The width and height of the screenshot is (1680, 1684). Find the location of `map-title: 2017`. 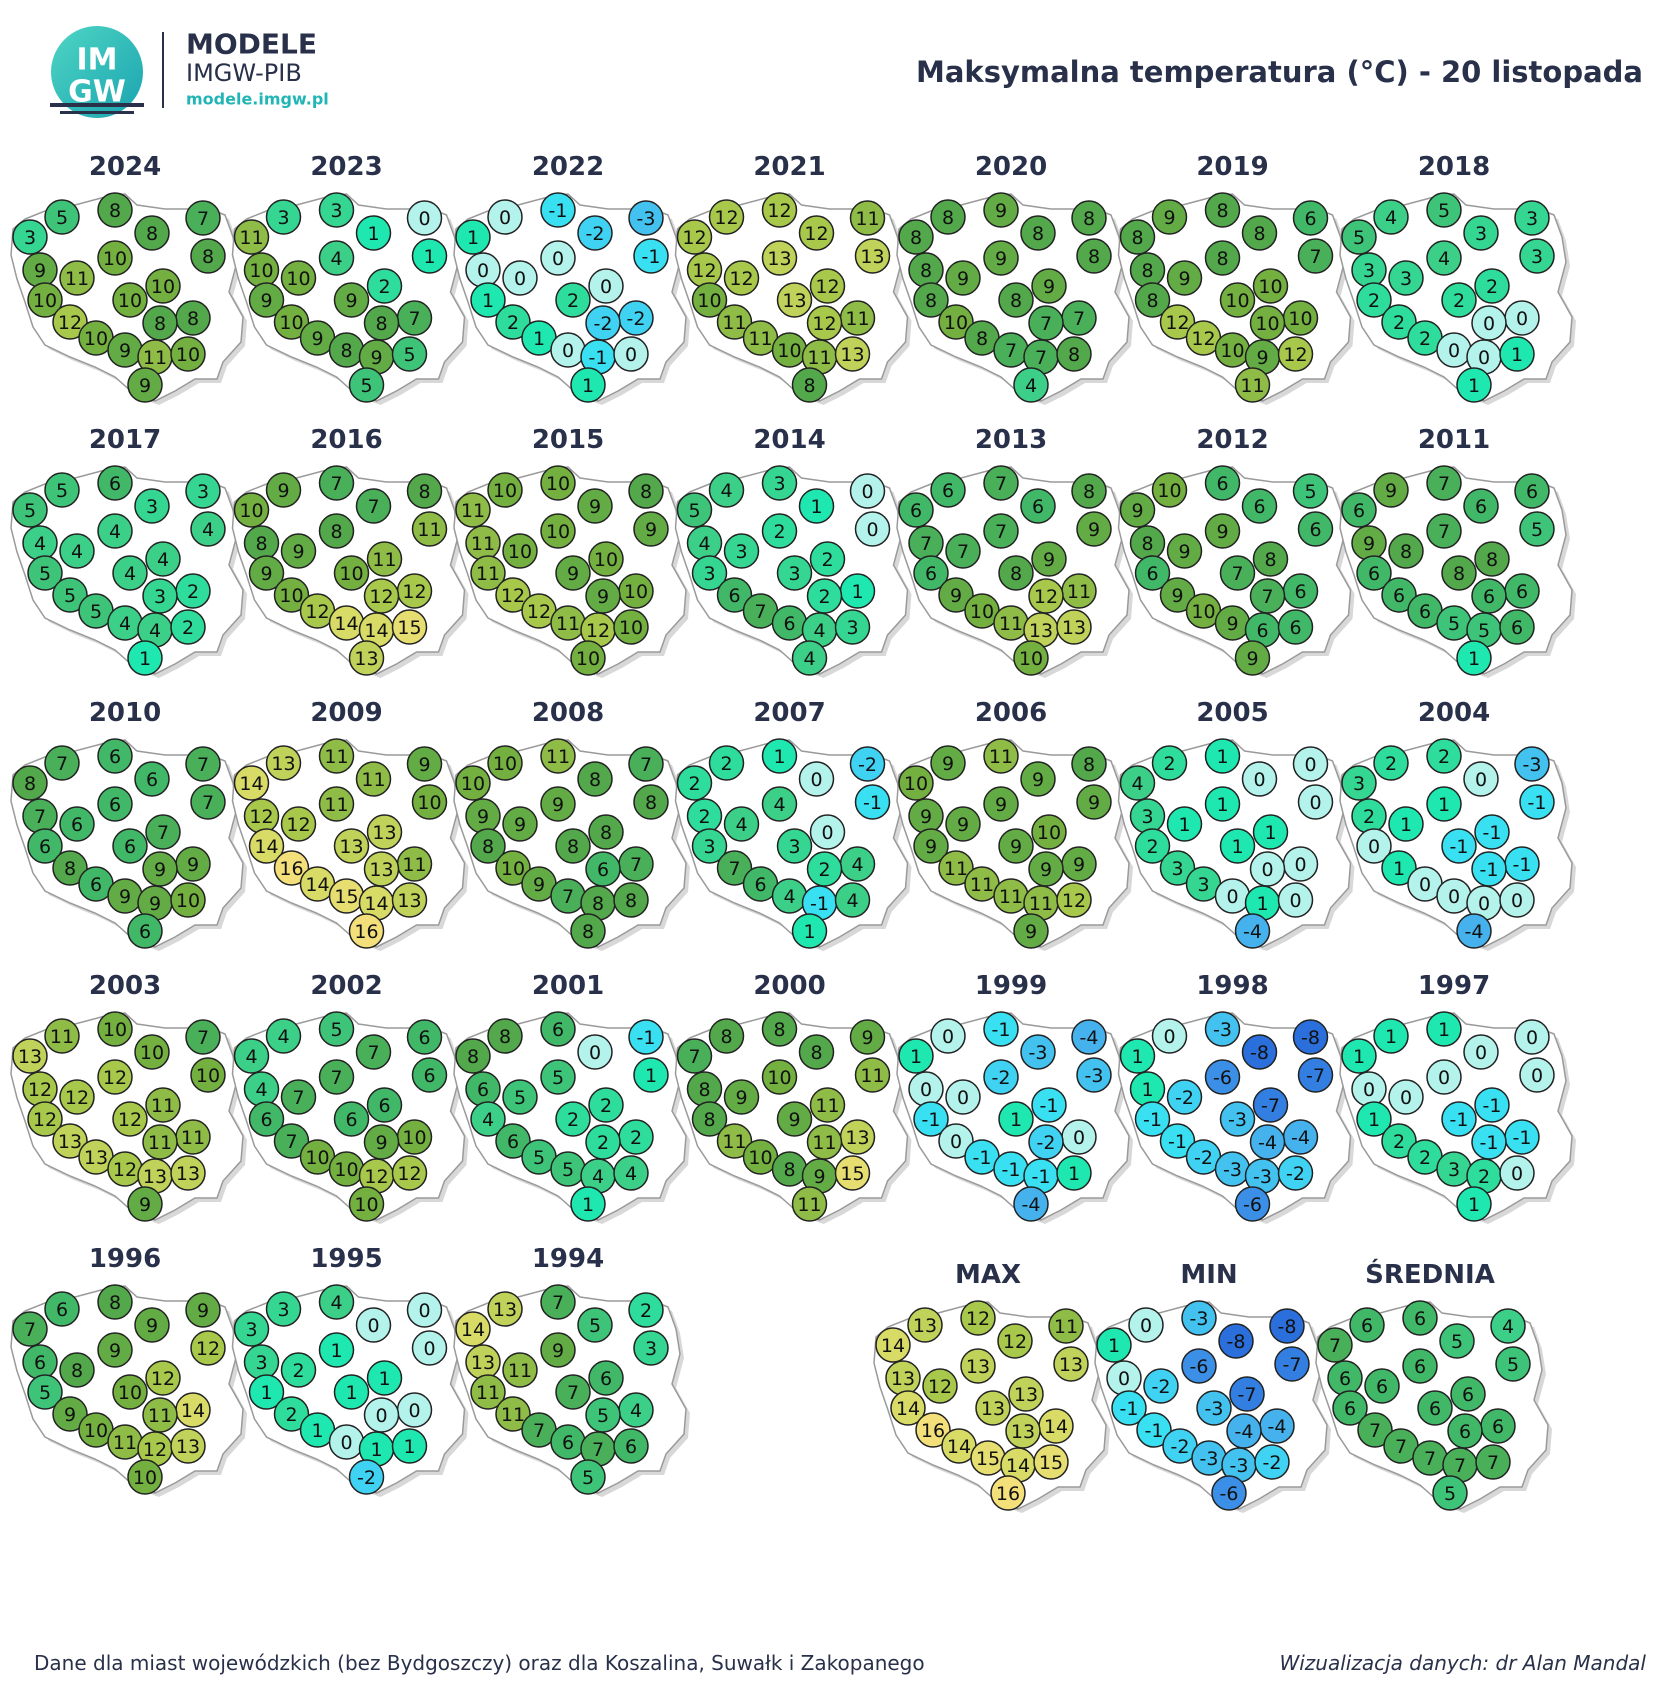

map-title: 2017 is located at coordinates (125, 440).